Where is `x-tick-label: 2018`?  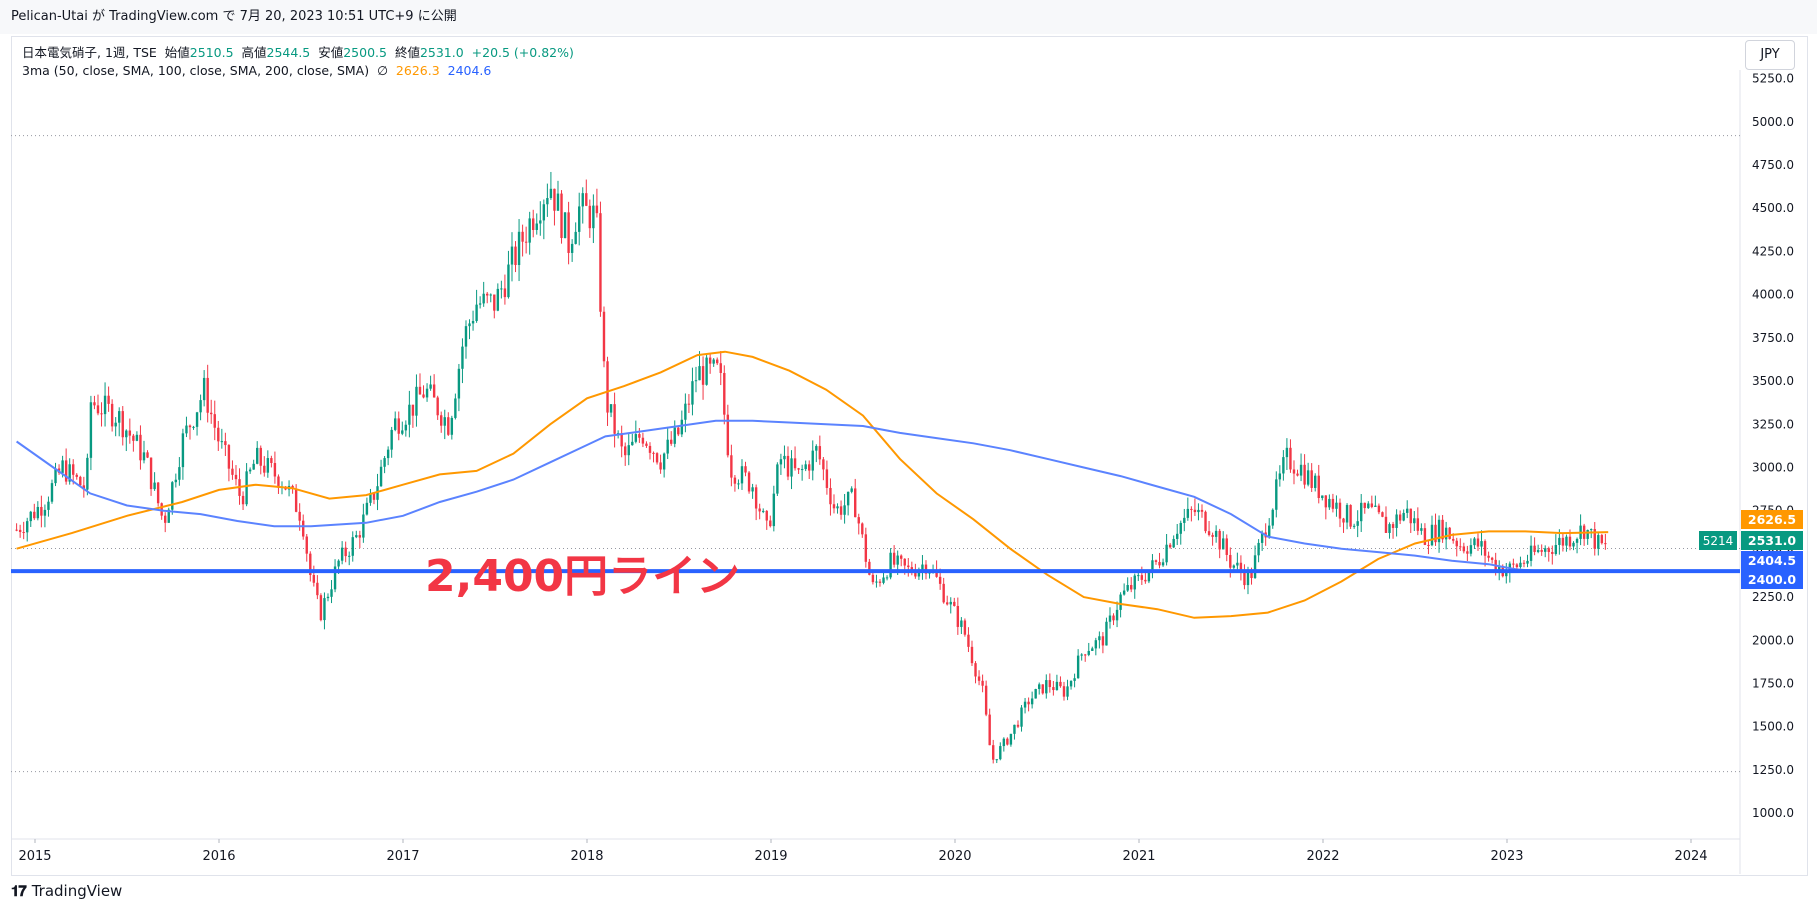
x-tick-label: 2018 is located at coordinates (586, 856).